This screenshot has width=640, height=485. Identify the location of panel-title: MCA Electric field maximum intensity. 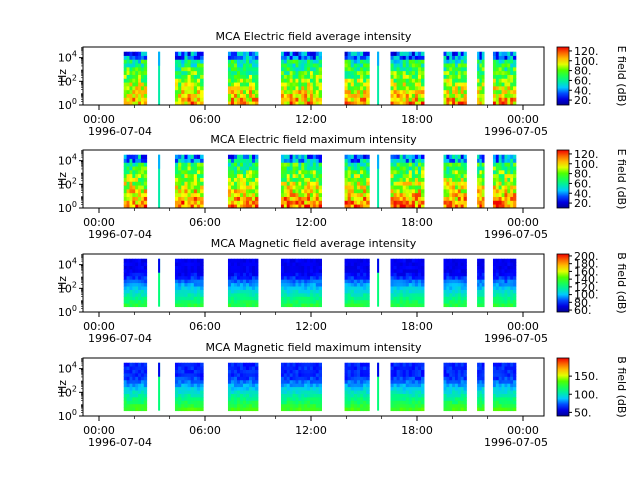
(313, 139).